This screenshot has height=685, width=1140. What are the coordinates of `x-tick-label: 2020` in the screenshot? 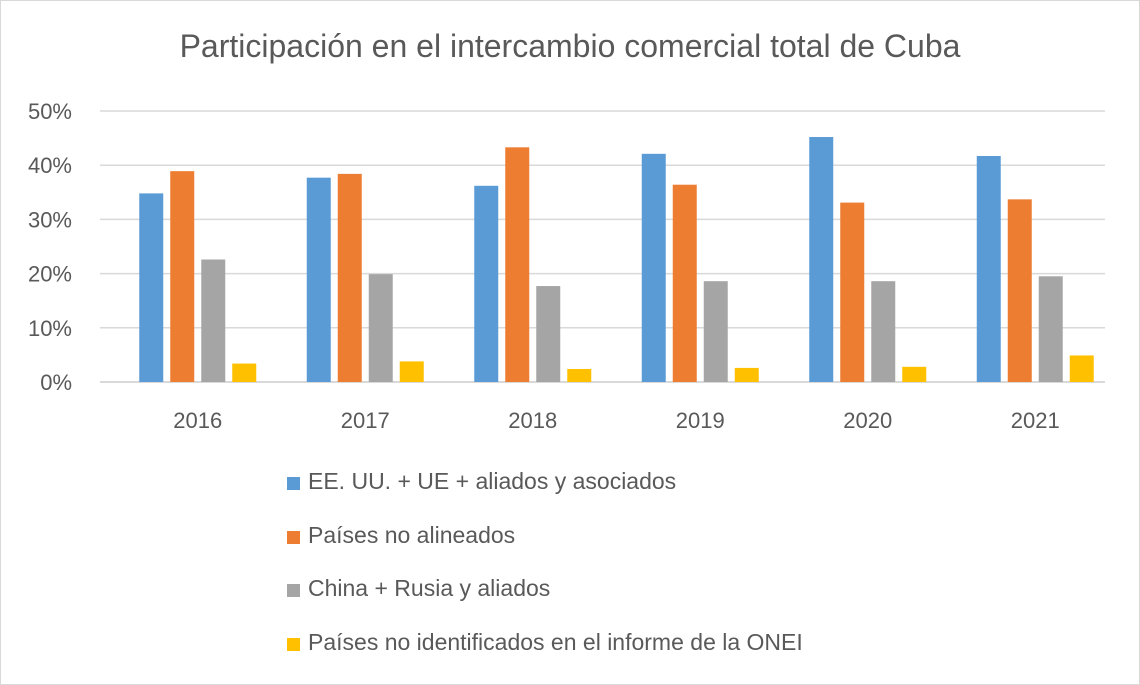 It's located at (867, 420).